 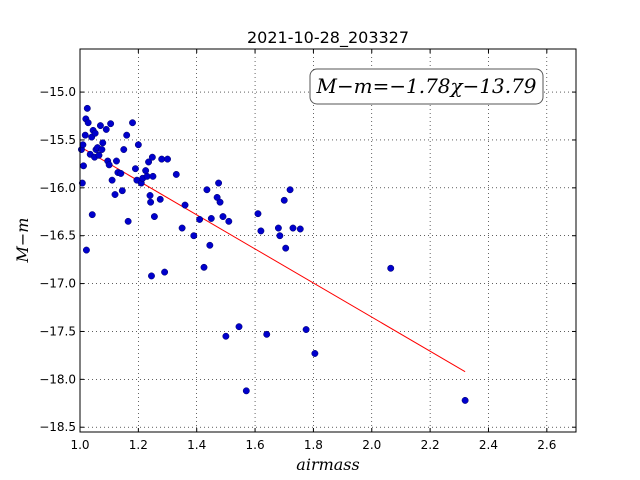 I want to click on x-tick-label: 2.4, so click(x=488, y=445).